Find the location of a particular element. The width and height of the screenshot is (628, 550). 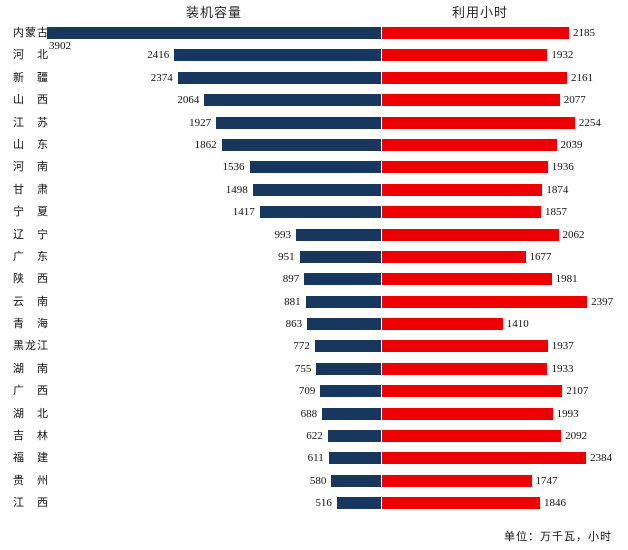

hours-panel: 1933 is located at coordinates (504, 369).